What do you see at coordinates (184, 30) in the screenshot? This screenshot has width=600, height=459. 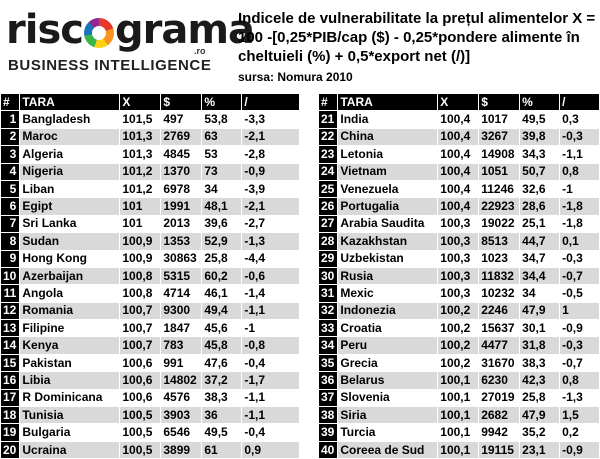 I see `logo-word-end: grama` at bounding box center [184, 30].